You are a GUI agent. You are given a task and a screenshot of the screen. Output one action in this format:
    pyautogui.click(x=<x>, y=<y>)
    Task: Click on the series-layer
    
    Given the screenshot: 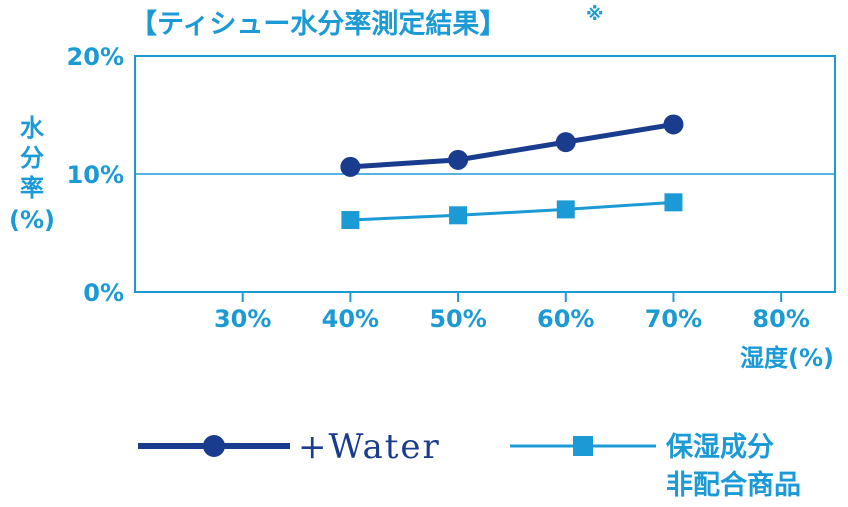 What is the action you would take?
    pyautogui.click(x=512, y=172)
    